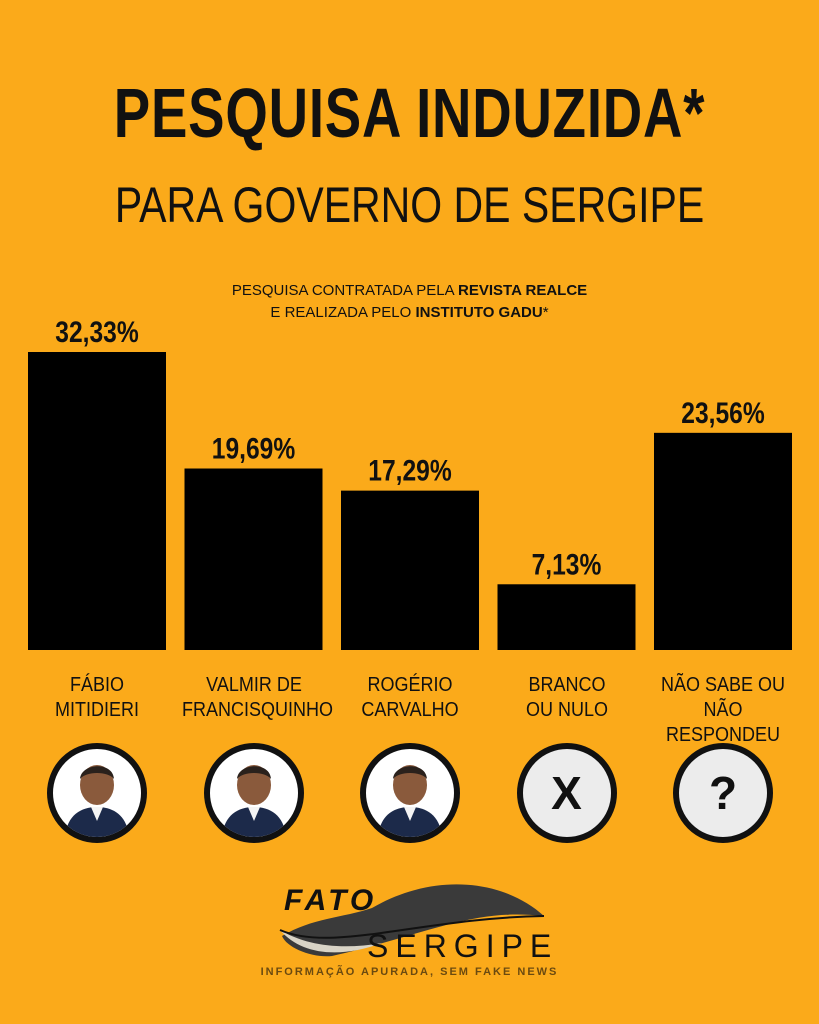  I want to click on source-line-2-suffix: *, so click(545, 312).